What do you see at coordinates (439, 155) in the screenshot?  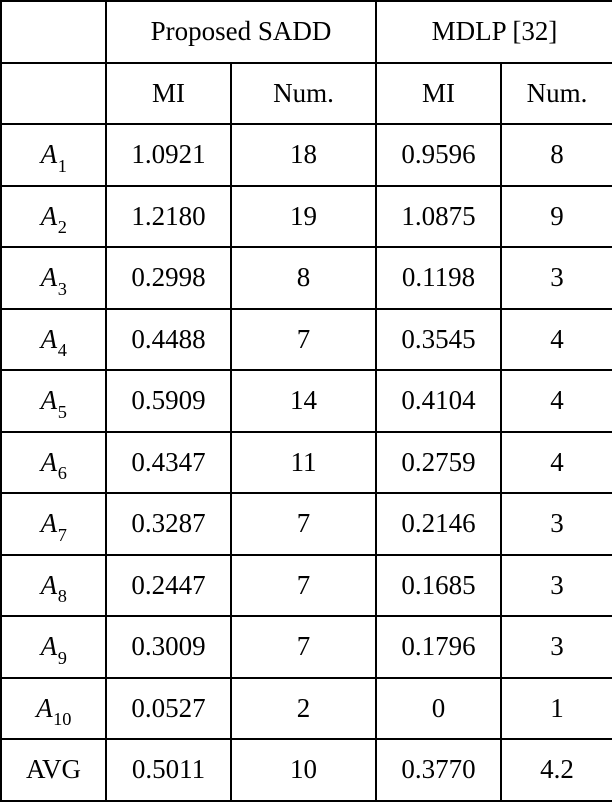 I see `mi-mdlp-value: 0.9596` at bounding box center [439, 155].